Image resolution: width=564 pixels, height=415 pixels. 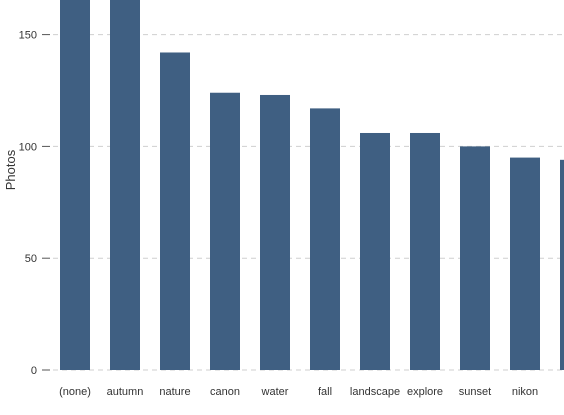 What do you see at coordinates (34, 203) in the screenshot?
I see `y-axis: 0 50 100 150` at bounding box center [34, 203].